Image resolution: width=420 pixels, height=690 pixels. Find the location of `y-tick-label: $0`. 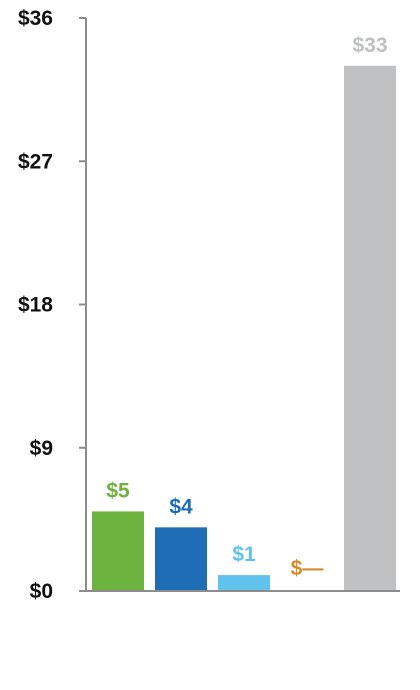

y-tick-label: $0 is located at coordinates (41, 591).